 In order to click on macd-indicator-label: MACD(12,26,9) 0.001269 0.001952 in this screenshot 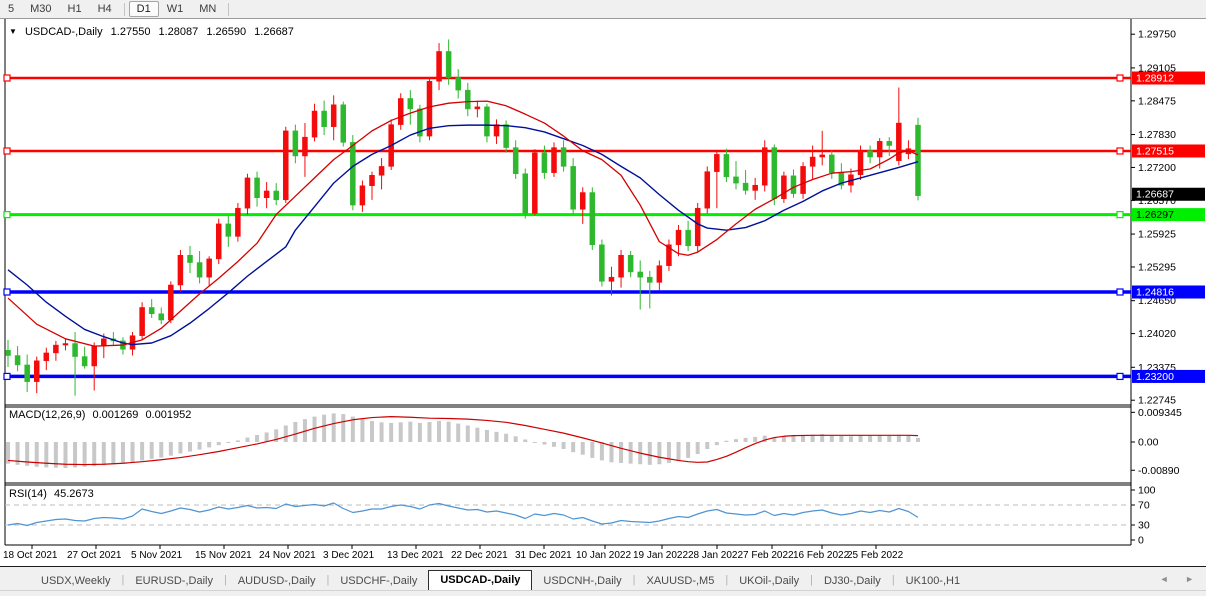, I will do `click(102, 415)`.